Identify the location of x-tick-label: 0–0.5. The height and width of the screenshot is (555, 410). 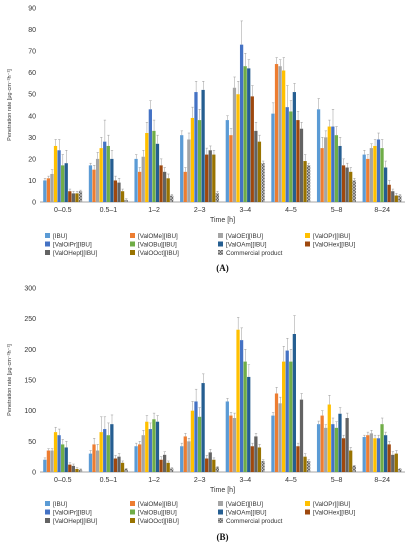
(63, 480).